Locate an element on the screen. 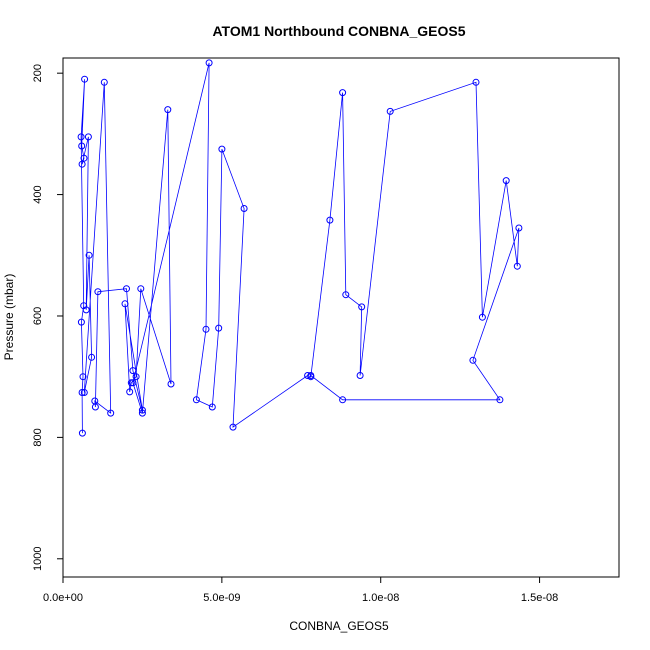 The image size is (650, 650). y-axis: 200 400 600 800 1000 is located at coordinates (48, 317).